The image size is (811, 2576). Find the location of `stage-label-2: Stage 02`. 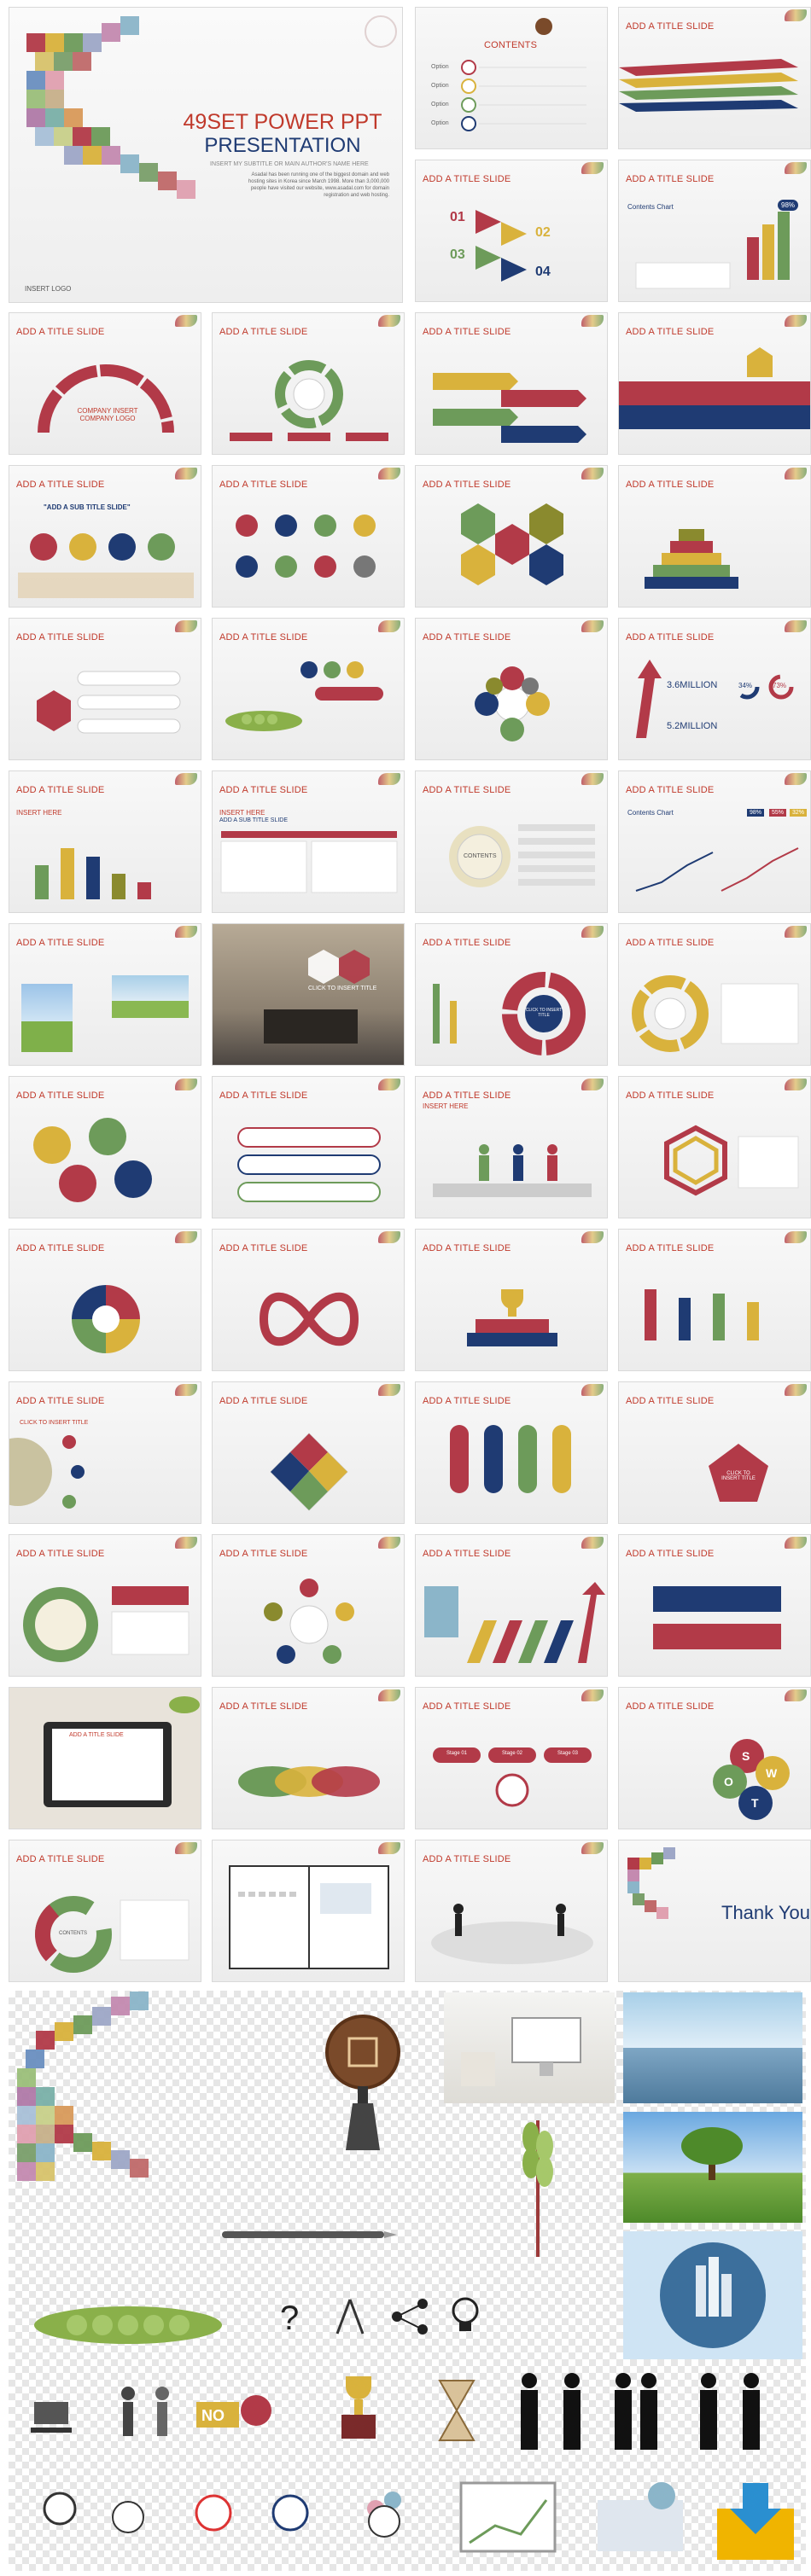

stage-label-2: Stage 02 is located at coordinates (512, 1754).